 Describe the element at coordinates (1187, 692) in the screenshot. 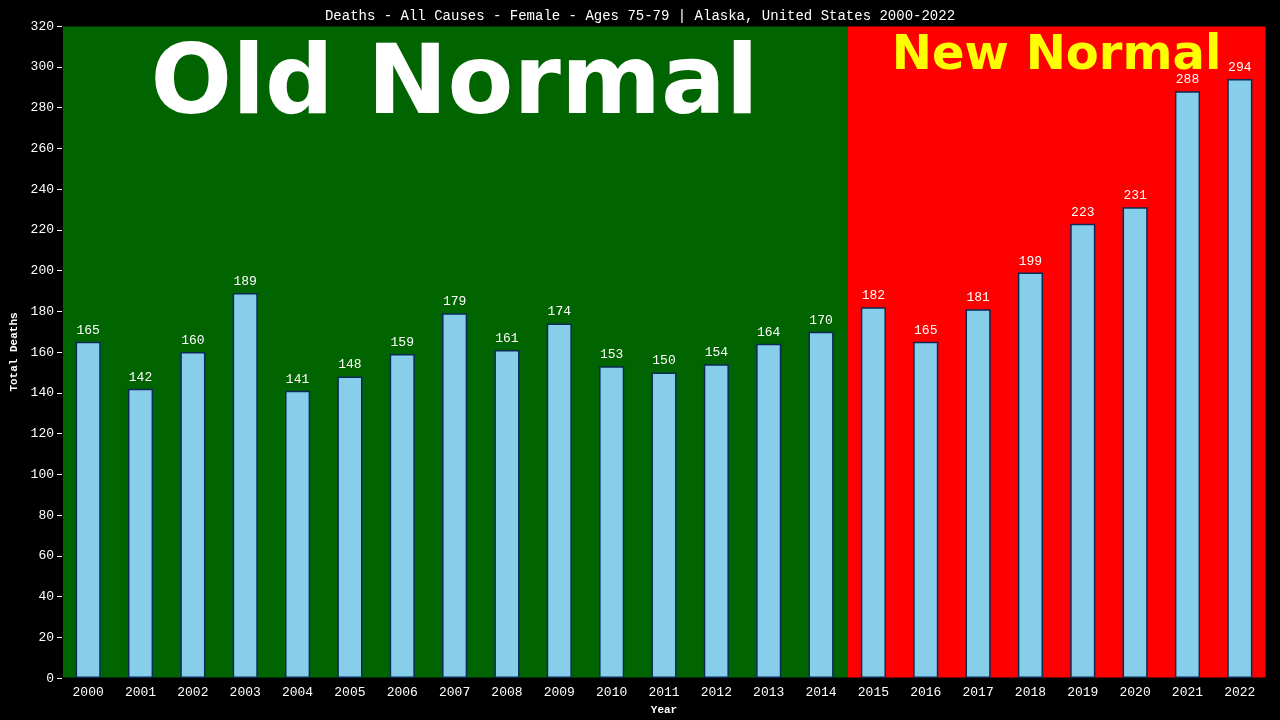

I see `x-tick-label: 2021` at that location.